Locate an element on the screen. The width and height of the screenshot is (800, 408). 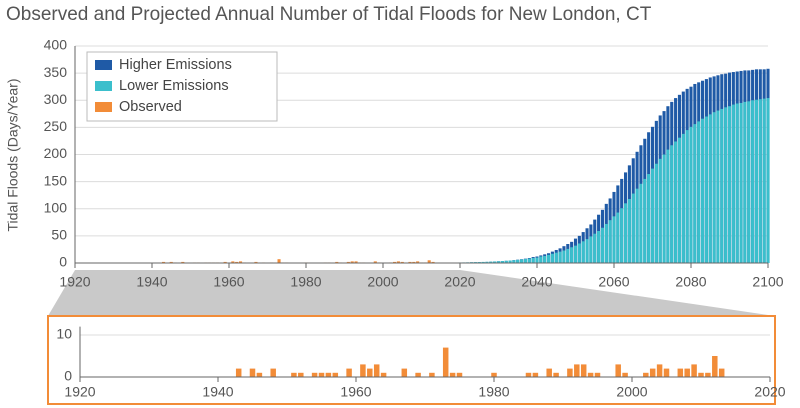
y-tick-label: 250 is located at coordinates (56, 126).